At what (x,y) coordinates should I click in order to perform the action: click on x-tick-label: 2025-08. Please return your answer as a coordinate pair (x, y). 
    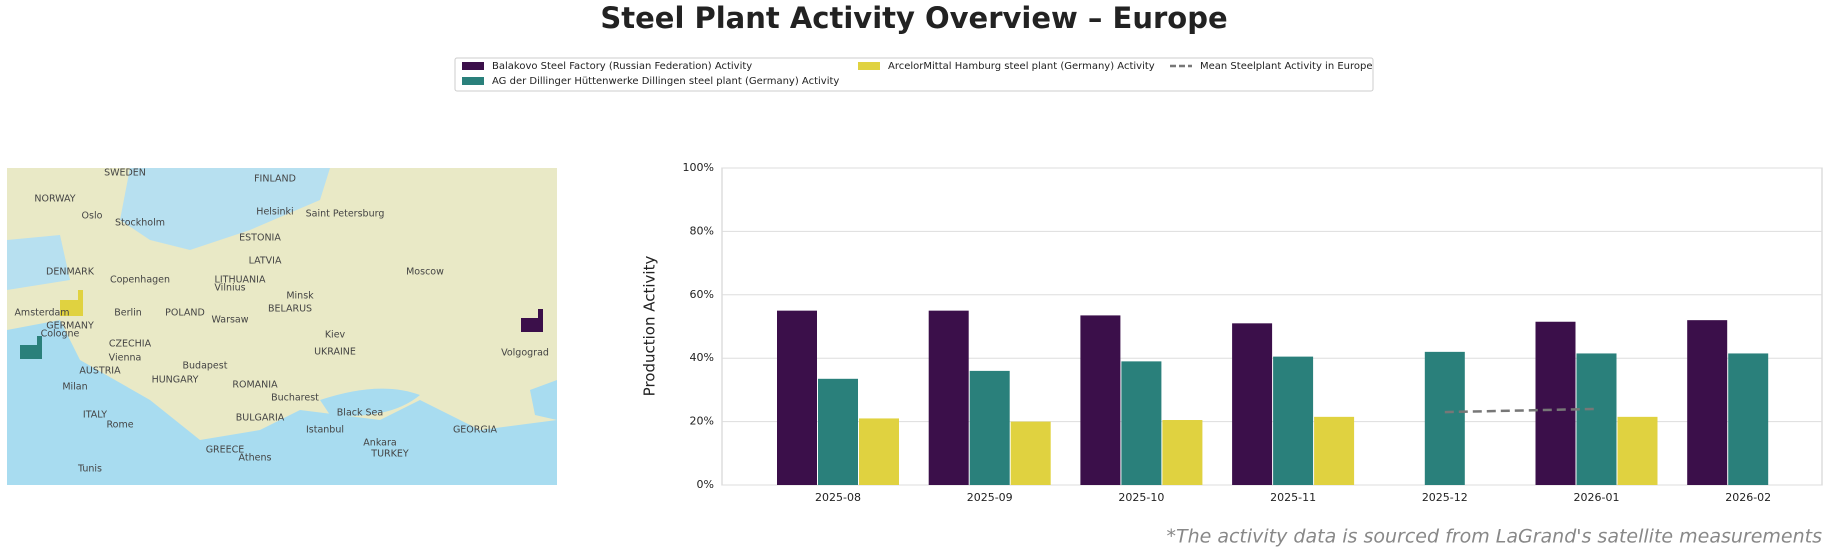
    Looking at the image, I should click on (838, 497).